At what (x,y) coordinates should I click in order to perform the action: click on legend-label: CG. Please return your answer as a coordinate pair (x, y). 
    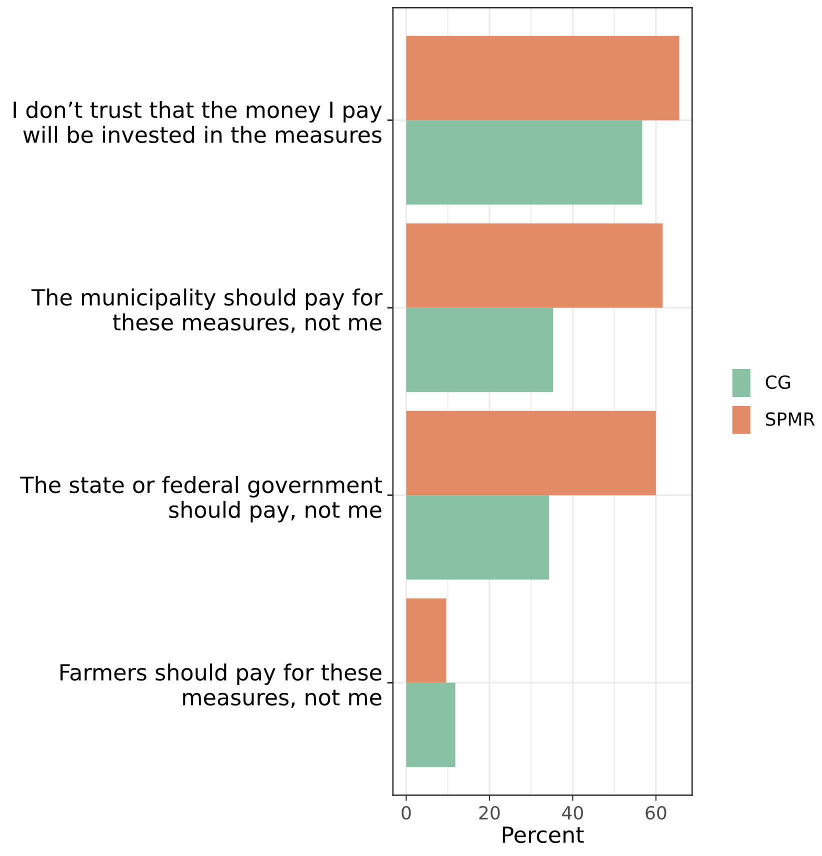
    Looking at the image, I should click on (778, 382).